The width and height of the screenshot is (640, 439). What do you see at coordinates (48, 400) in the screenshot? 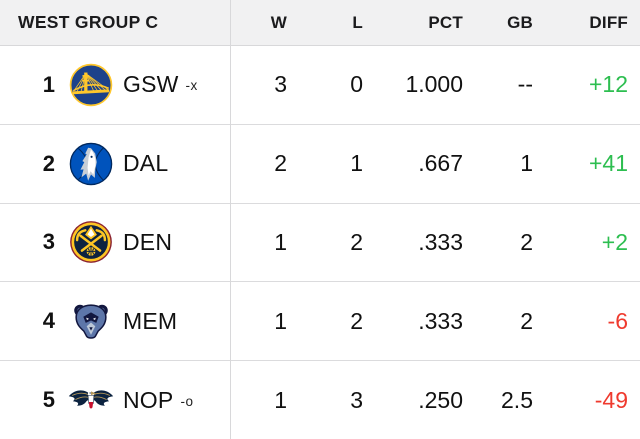
I see `team-rank: 5` at bounding box center [48, 400].